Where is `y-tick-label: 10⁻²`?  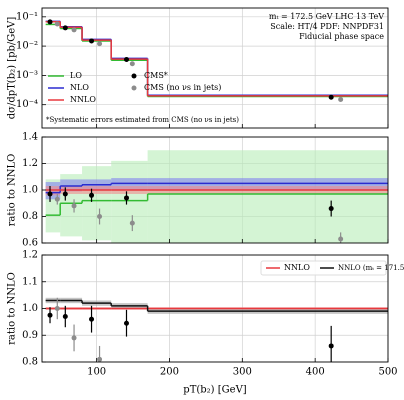 y-tick-label: 10⁻² is located at coordinates (27, 46).